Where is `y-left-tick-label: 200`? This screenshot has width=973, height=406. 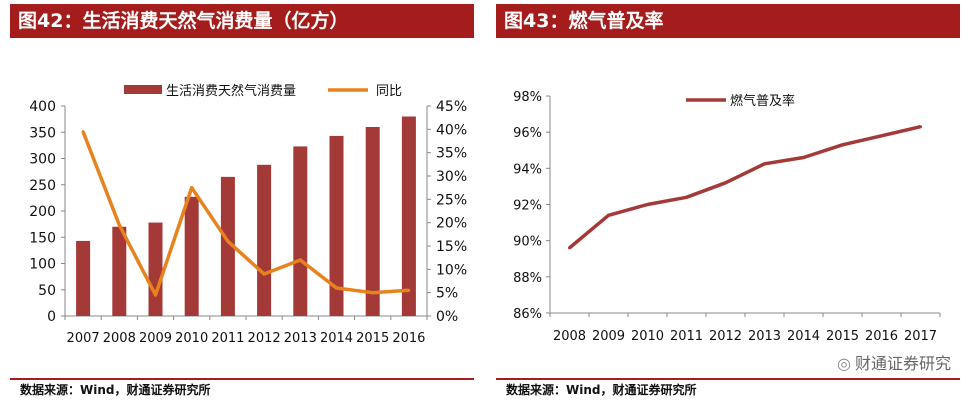
y-left-tick-label: 200 is located at coordinates (42, 212).